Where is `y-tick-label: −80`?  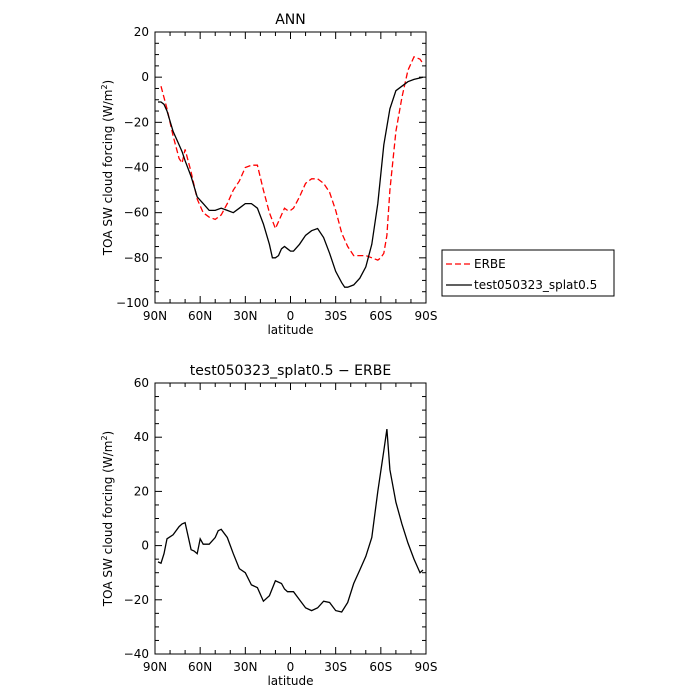 y-tick-label: −80 is located at coordinates (136, 258).